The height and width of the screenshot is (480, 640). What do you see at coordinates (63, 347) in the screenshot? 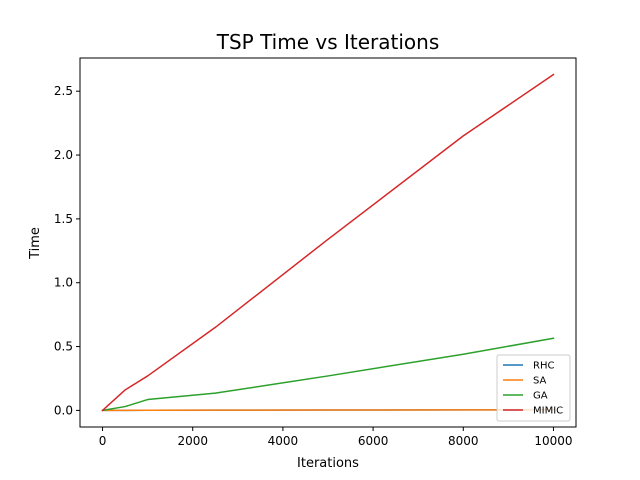
I see `y-tick-label: 0.5` at bounding box center [63, 347].